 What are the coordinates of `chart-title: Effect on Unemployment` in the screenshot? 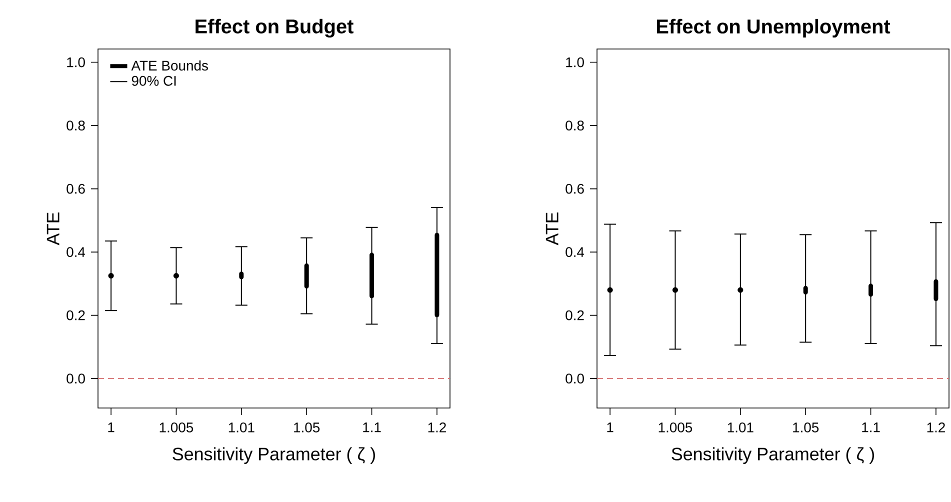 It's located at (773, 28).